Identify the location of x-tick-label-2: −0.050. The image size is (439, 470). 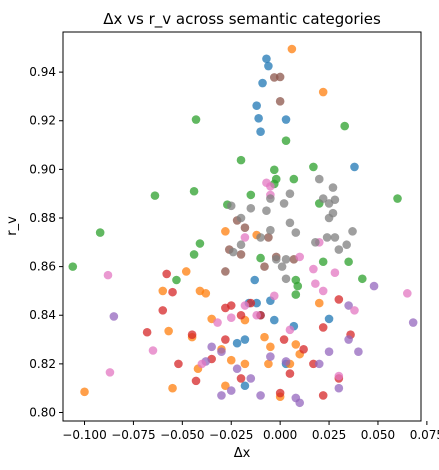
(182, 435).